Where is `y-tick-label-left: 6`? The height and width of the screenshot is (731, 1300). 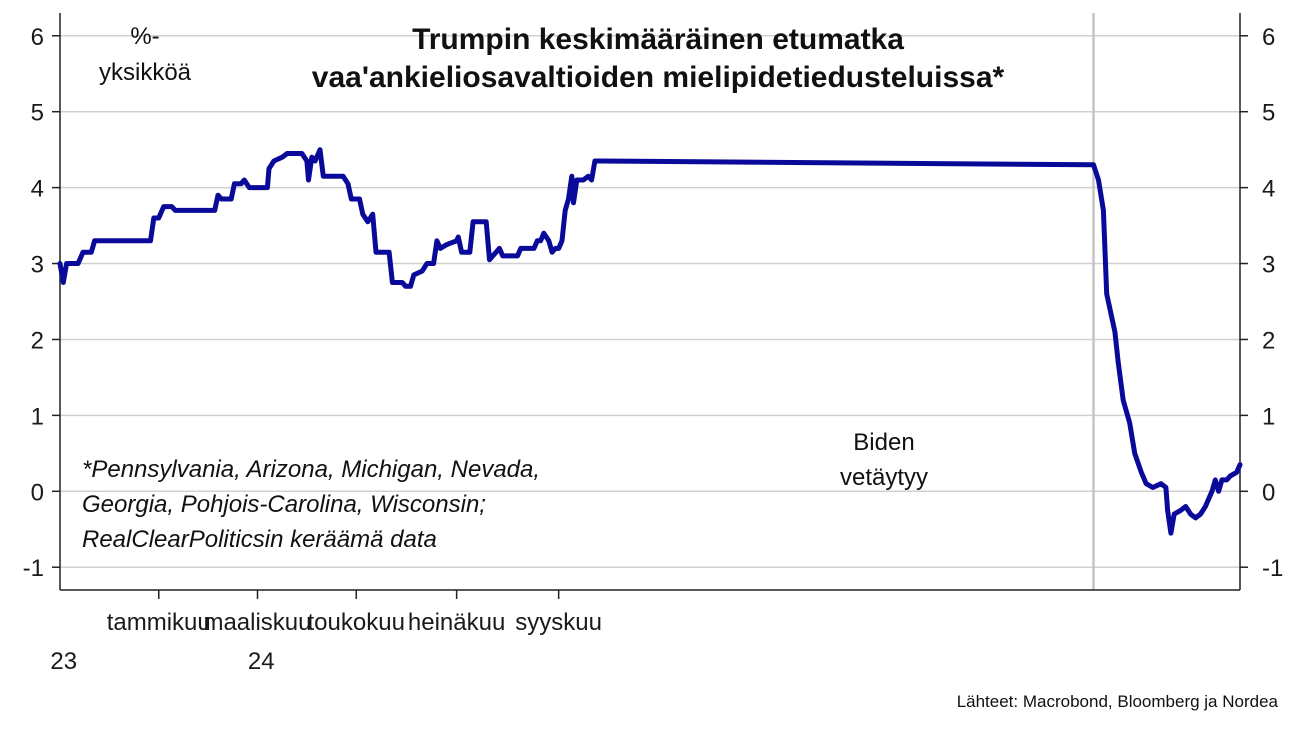 y-tick-label-left: 6 is located at coordinates (37, 37).